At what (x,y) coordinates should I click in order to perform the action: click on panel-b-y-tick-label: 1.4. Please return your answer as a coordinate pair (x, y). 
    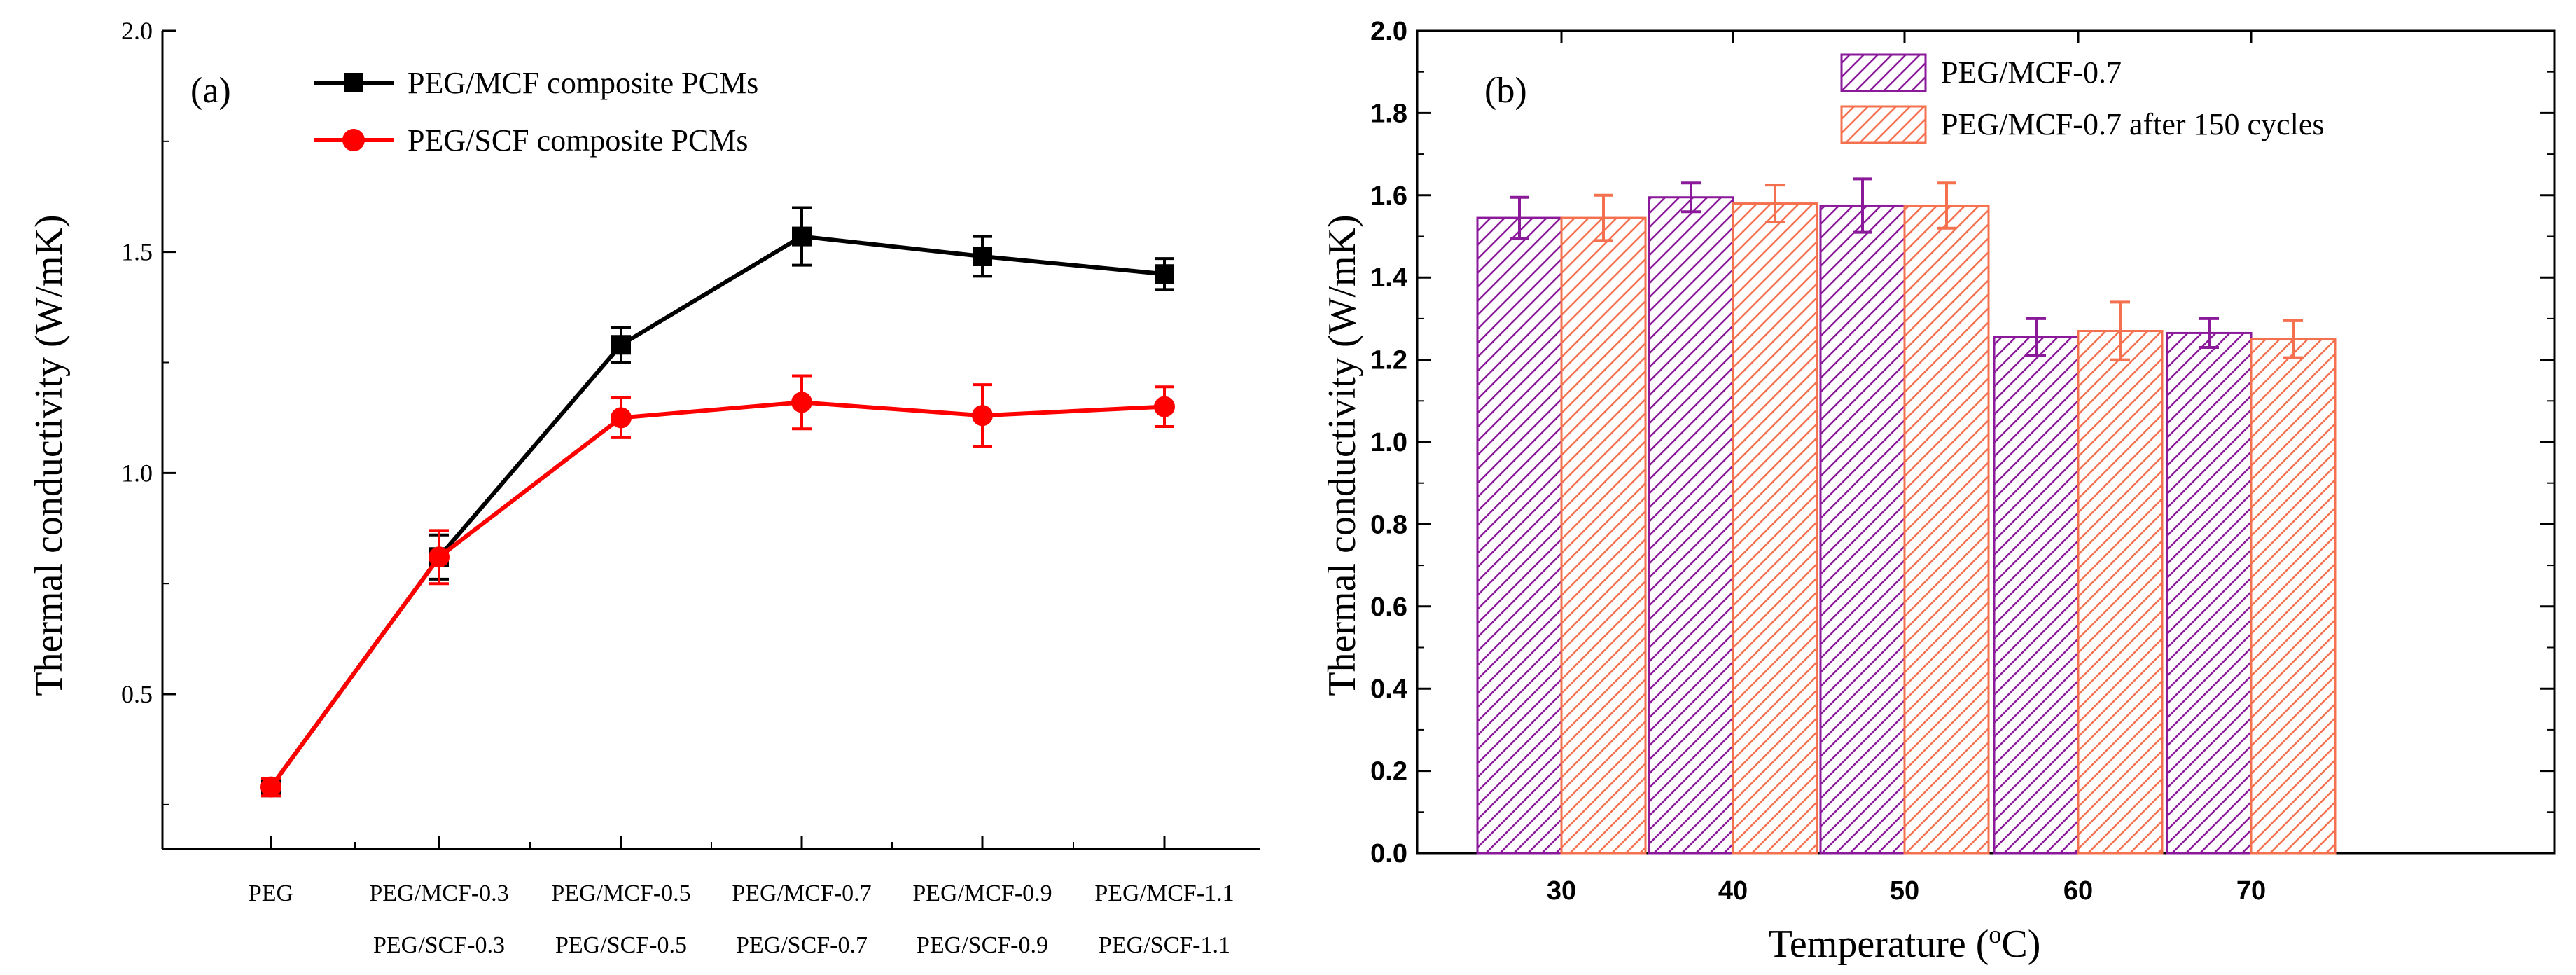
    Looking at the image, I should click on (1388, 278).